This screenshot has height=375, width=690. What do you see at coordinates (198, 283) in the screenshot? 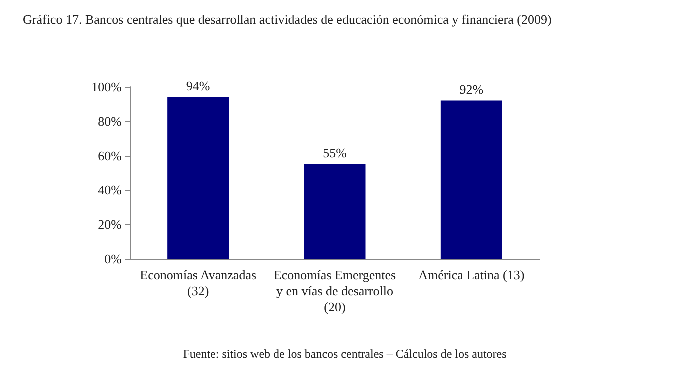
I see `x-tick-label: Economías Avanzadas (32)` at bounding box center [198, 283].